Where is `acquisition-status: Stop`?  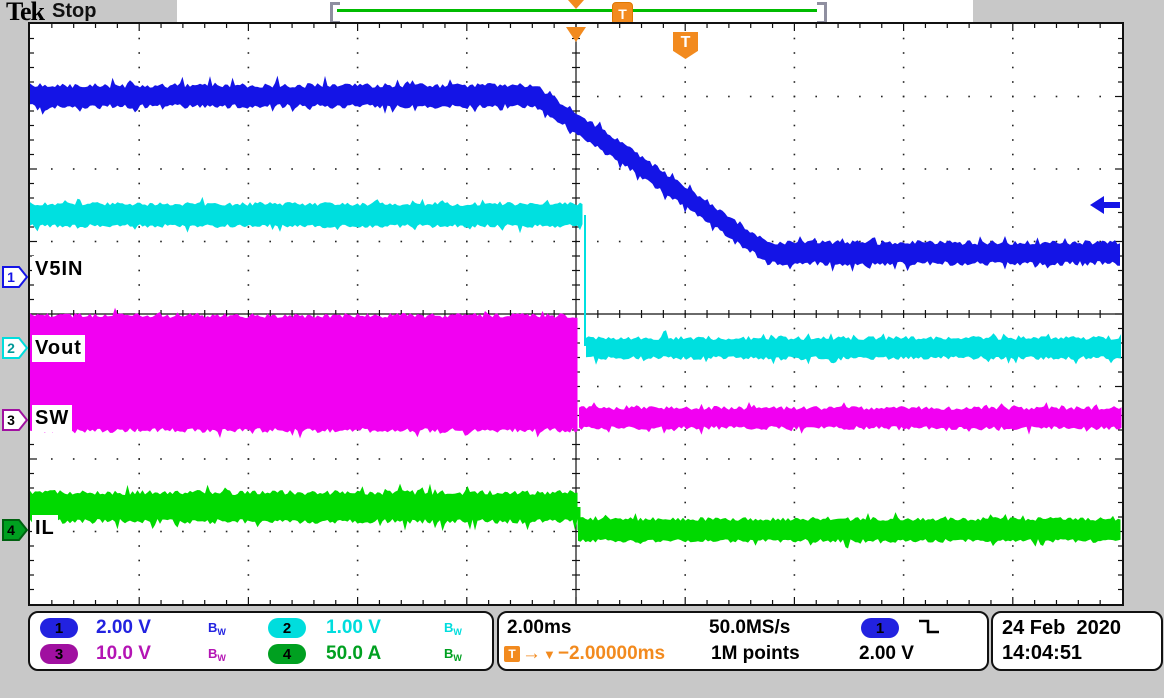 acquisition-status: Stop is located at coordinates (74, 11).